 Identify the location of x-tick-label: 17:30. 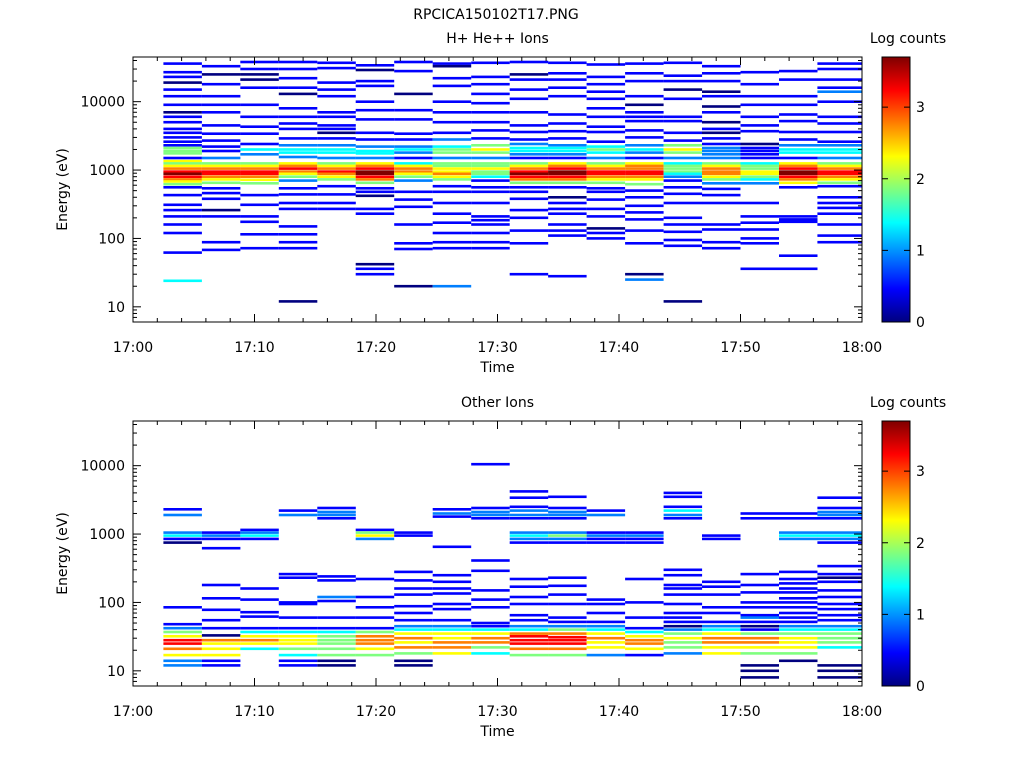
(497, 712).